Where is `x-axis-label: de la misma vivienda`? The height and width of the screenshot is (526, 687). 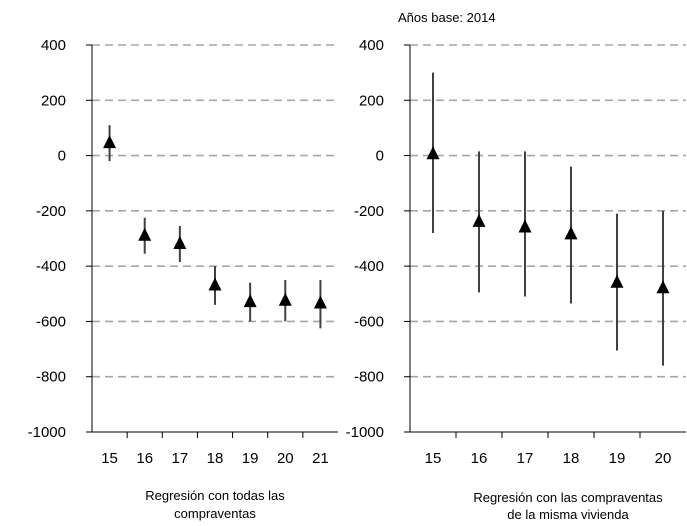 x-axis-label: de la misma vivienda is located at coordinates (568, 514).